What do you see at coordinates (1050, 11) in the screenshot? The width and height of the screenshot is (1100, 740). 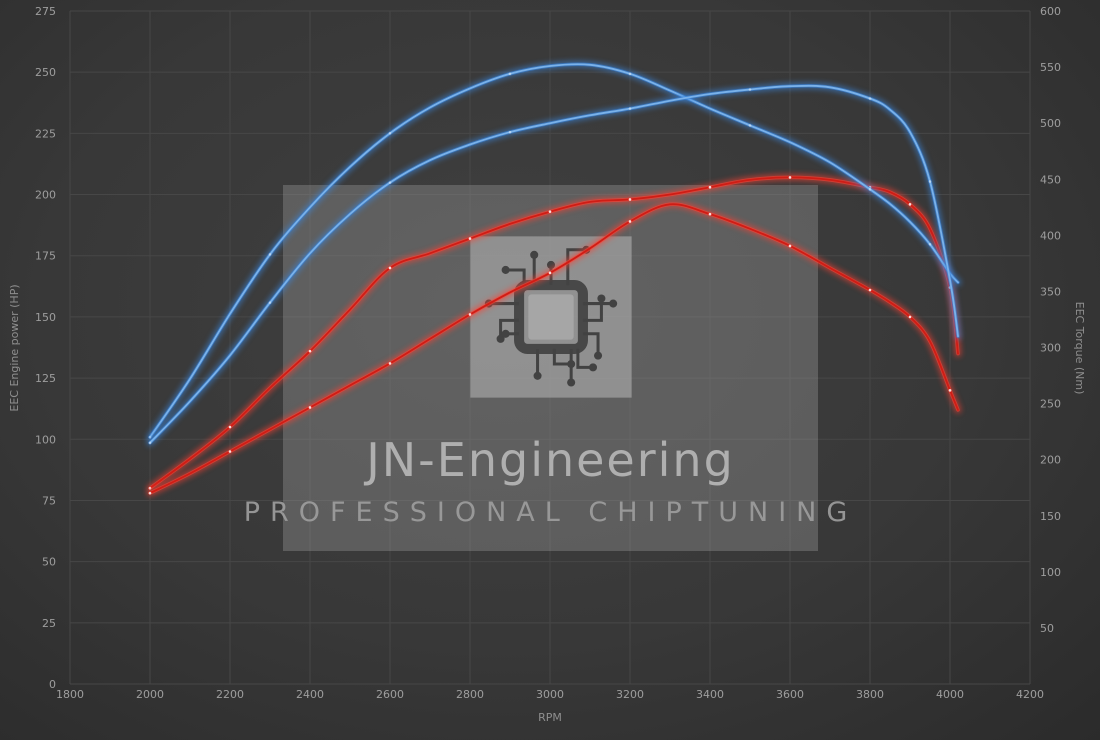 I see `svg-text: 600` at bounding box center [1050, 11].